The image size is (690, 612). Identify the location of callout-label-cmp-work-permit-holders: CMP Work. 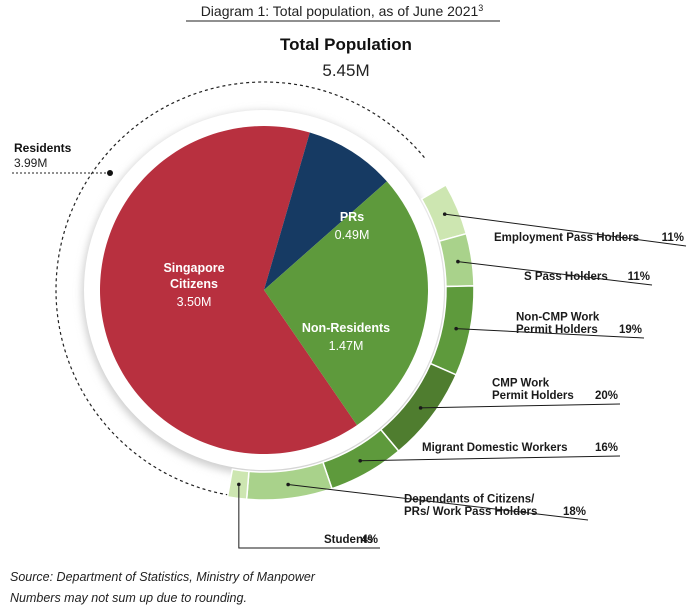
(521, 384).